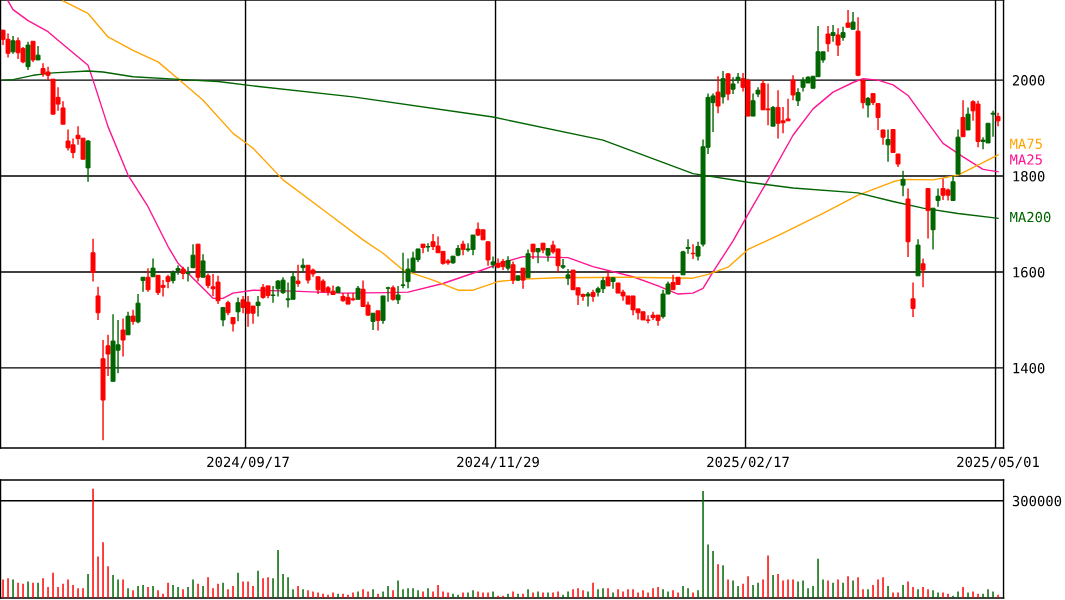  I want to click on y-tick-label: 1400, so click(1029, 368).